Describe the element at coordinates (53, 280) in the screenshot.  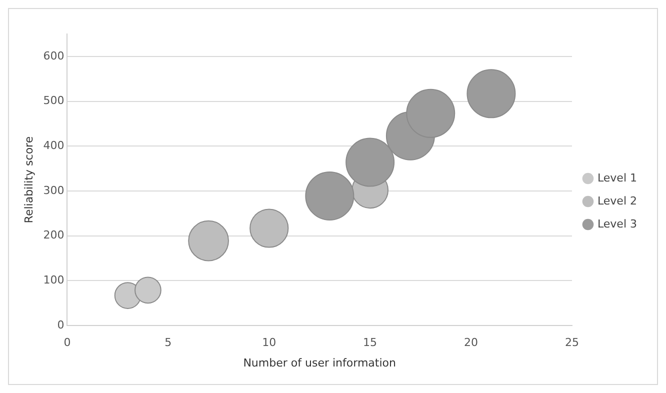
I see `y-tick-label: 100` at that location.